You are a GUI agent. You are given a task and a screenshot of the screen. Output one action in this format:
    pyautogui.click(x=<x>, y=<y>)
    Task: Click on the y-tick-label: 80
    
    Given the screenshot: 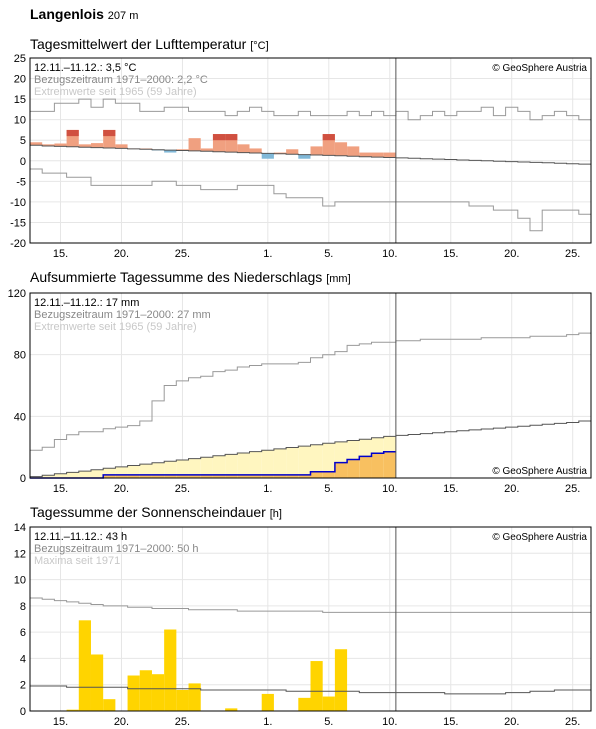 What is the action you would take?
    pyautogui.click(x=20, y=356)
    